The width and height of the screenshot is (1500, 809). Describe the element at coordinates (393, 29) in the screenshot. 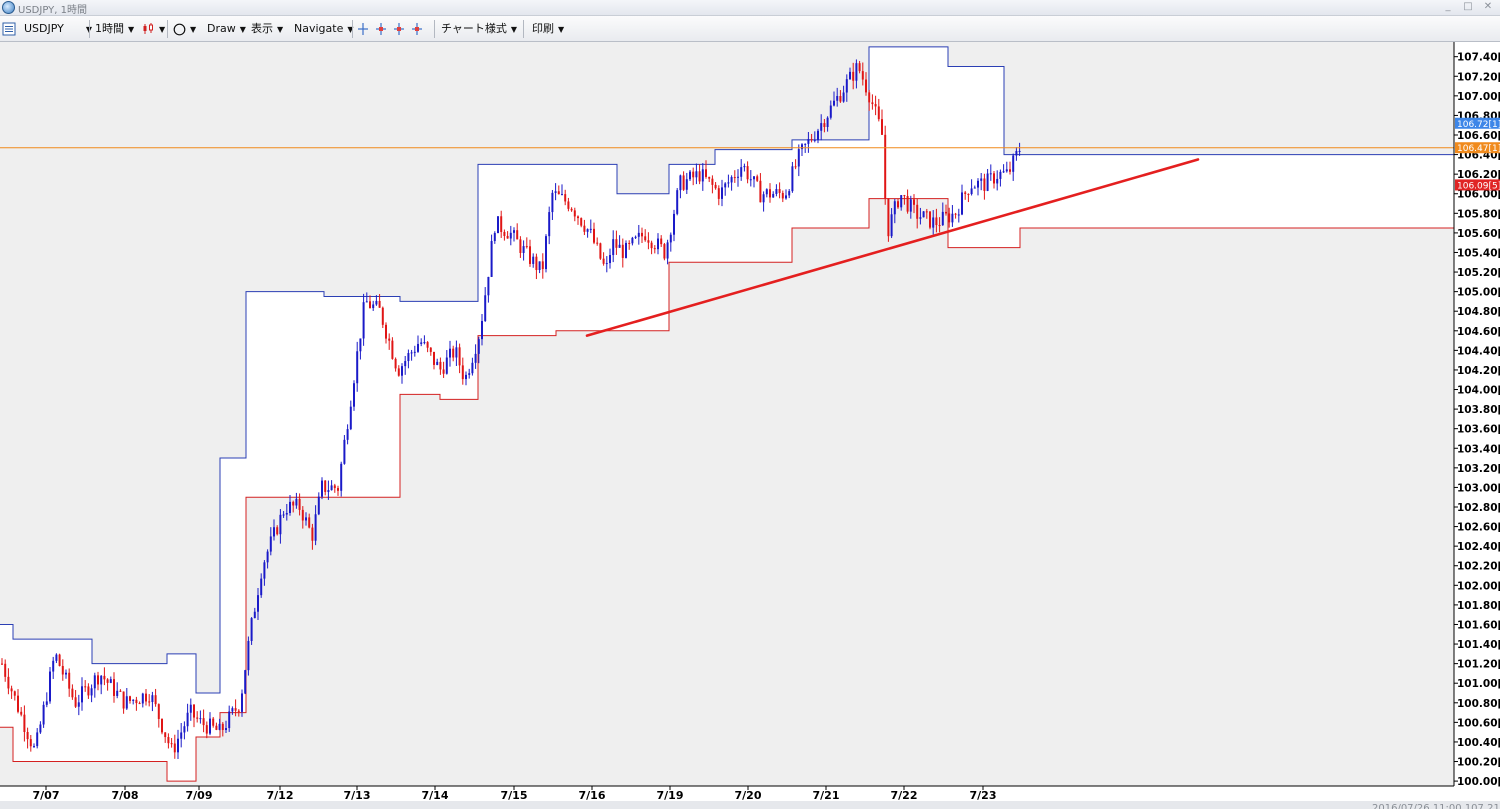

I see `crosshair-tools` at that location.